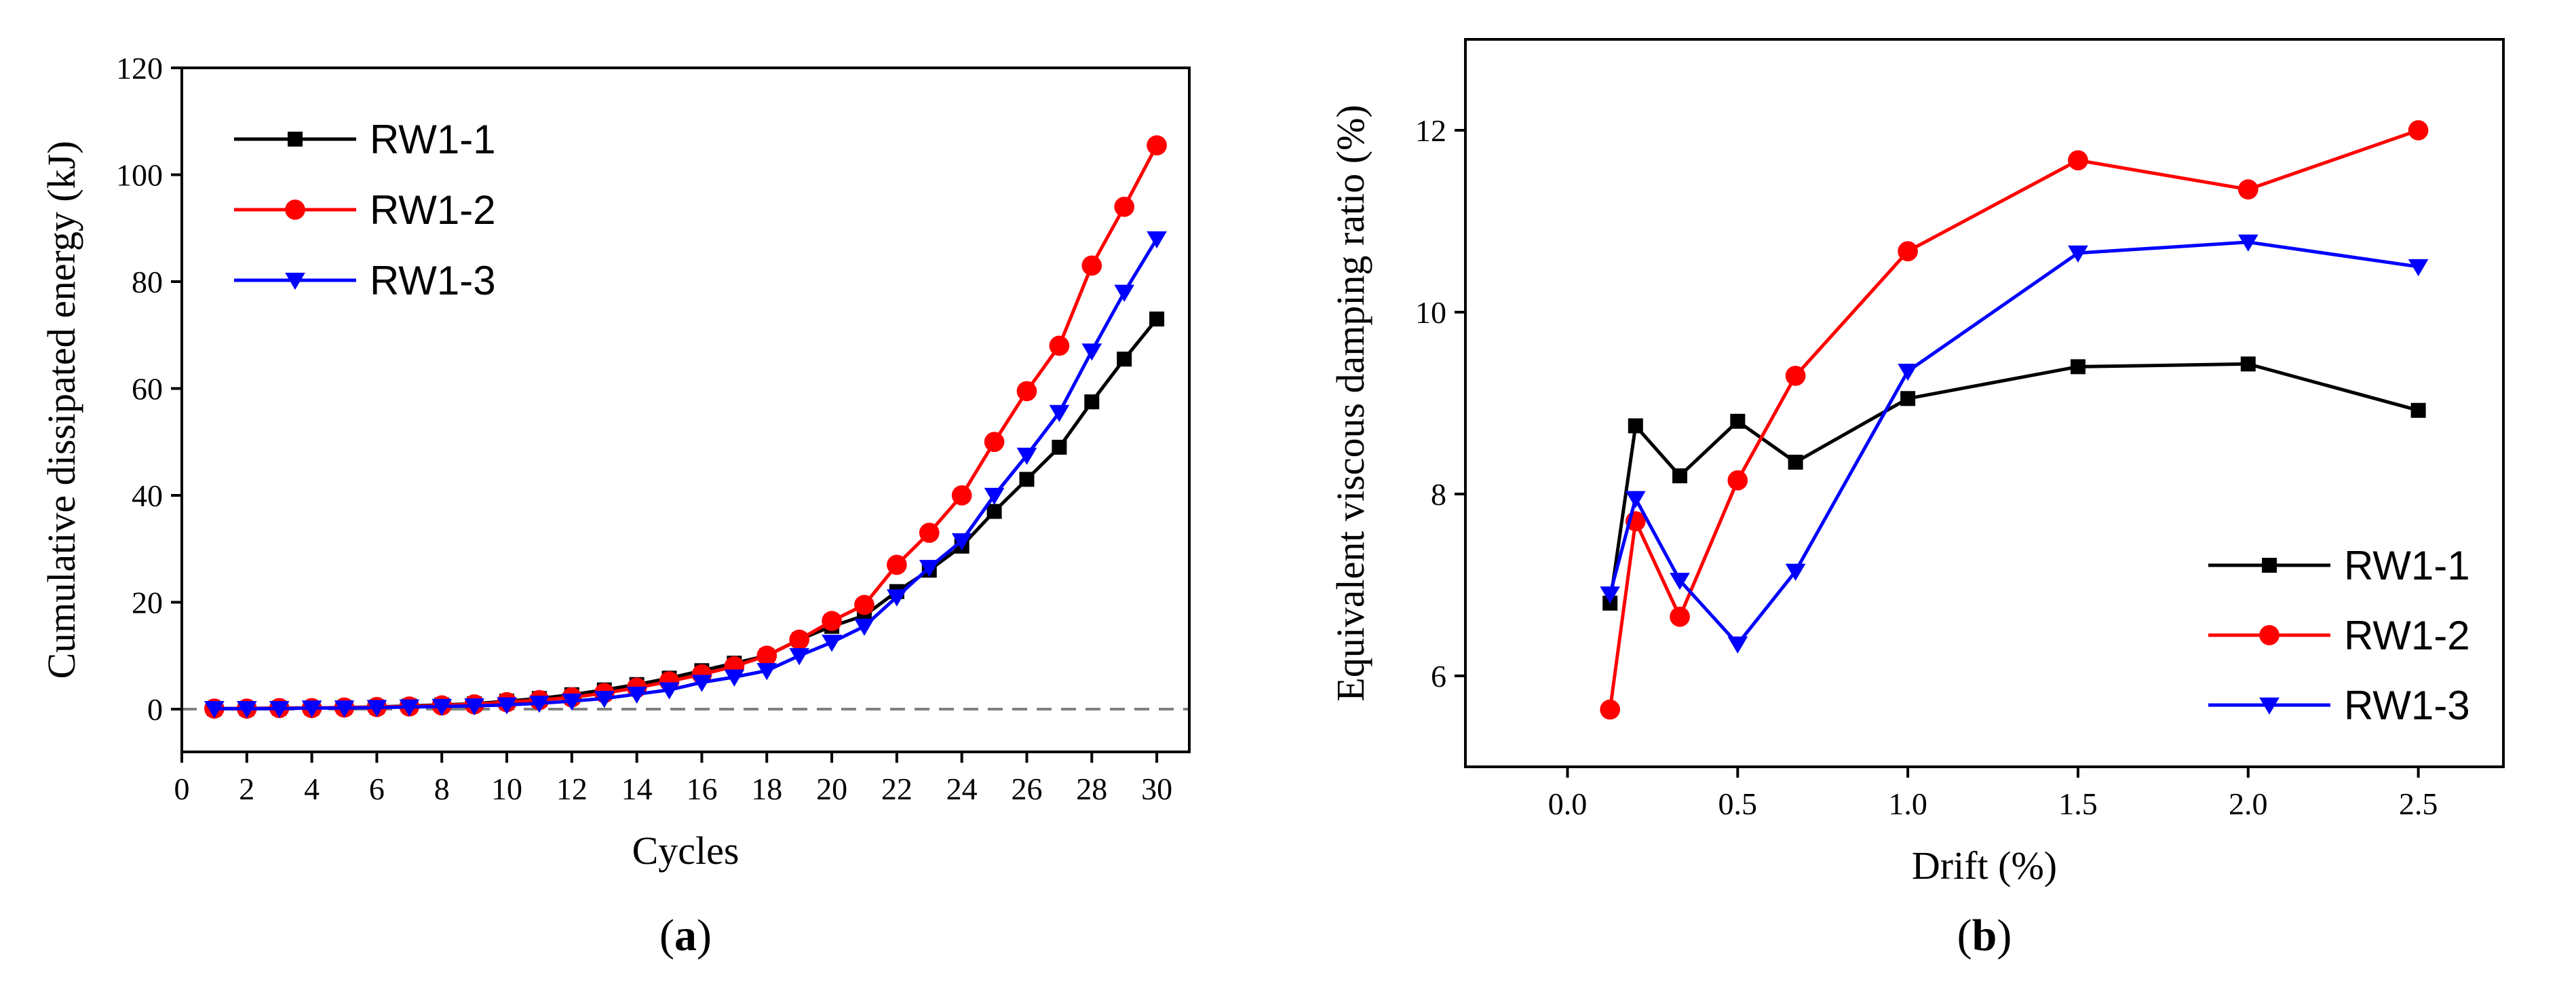  I want to click on x-tick-label: 6, so click(377, 789).